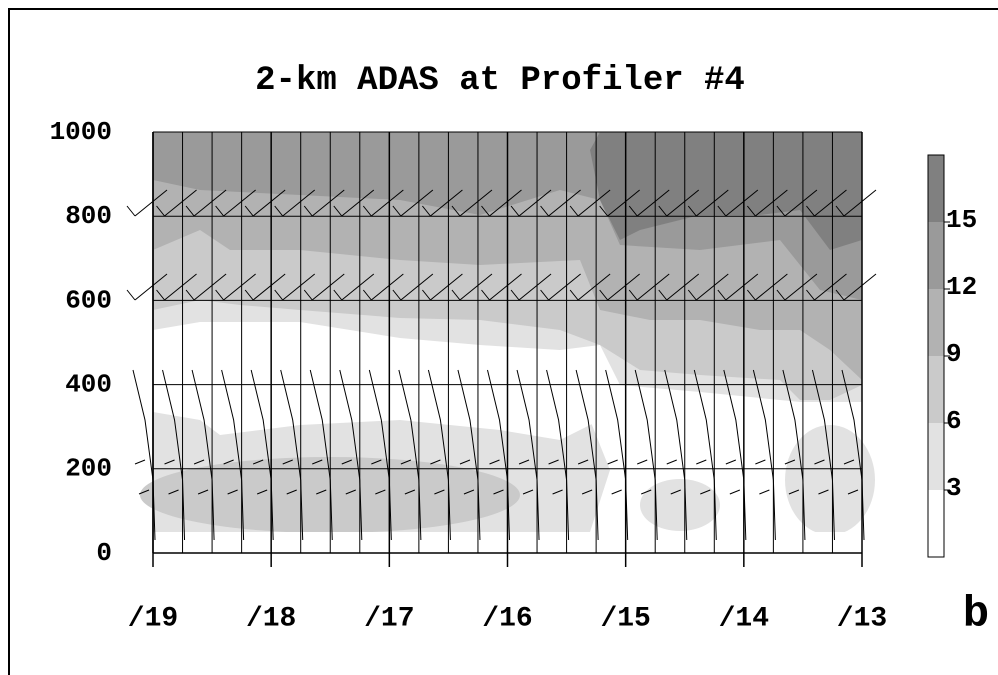  I want to click on contour-band, so click(680, 505).